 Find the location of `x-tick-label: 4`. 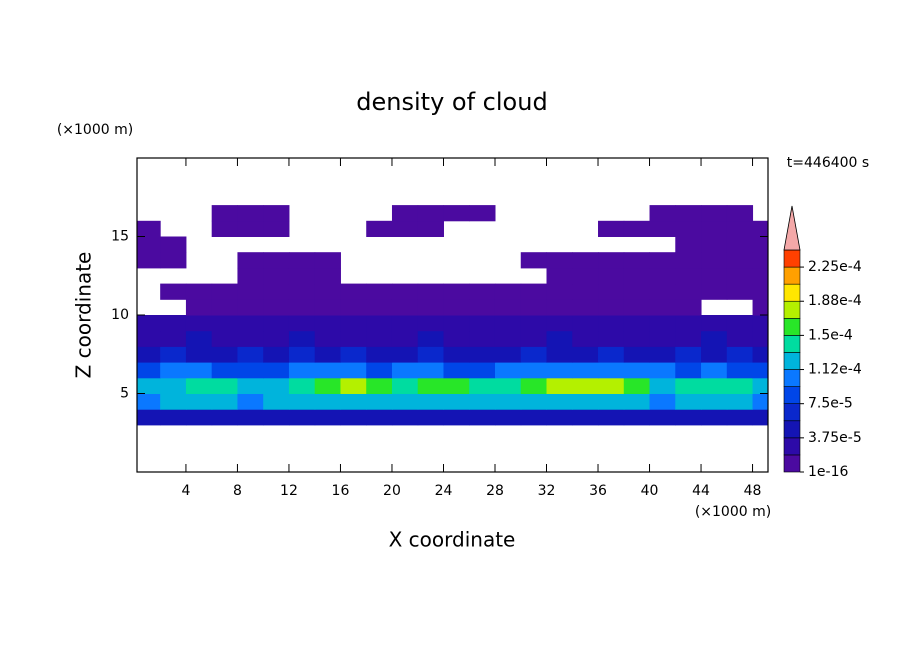

x-tick-label: 4 is located at coordinates (185, 491).